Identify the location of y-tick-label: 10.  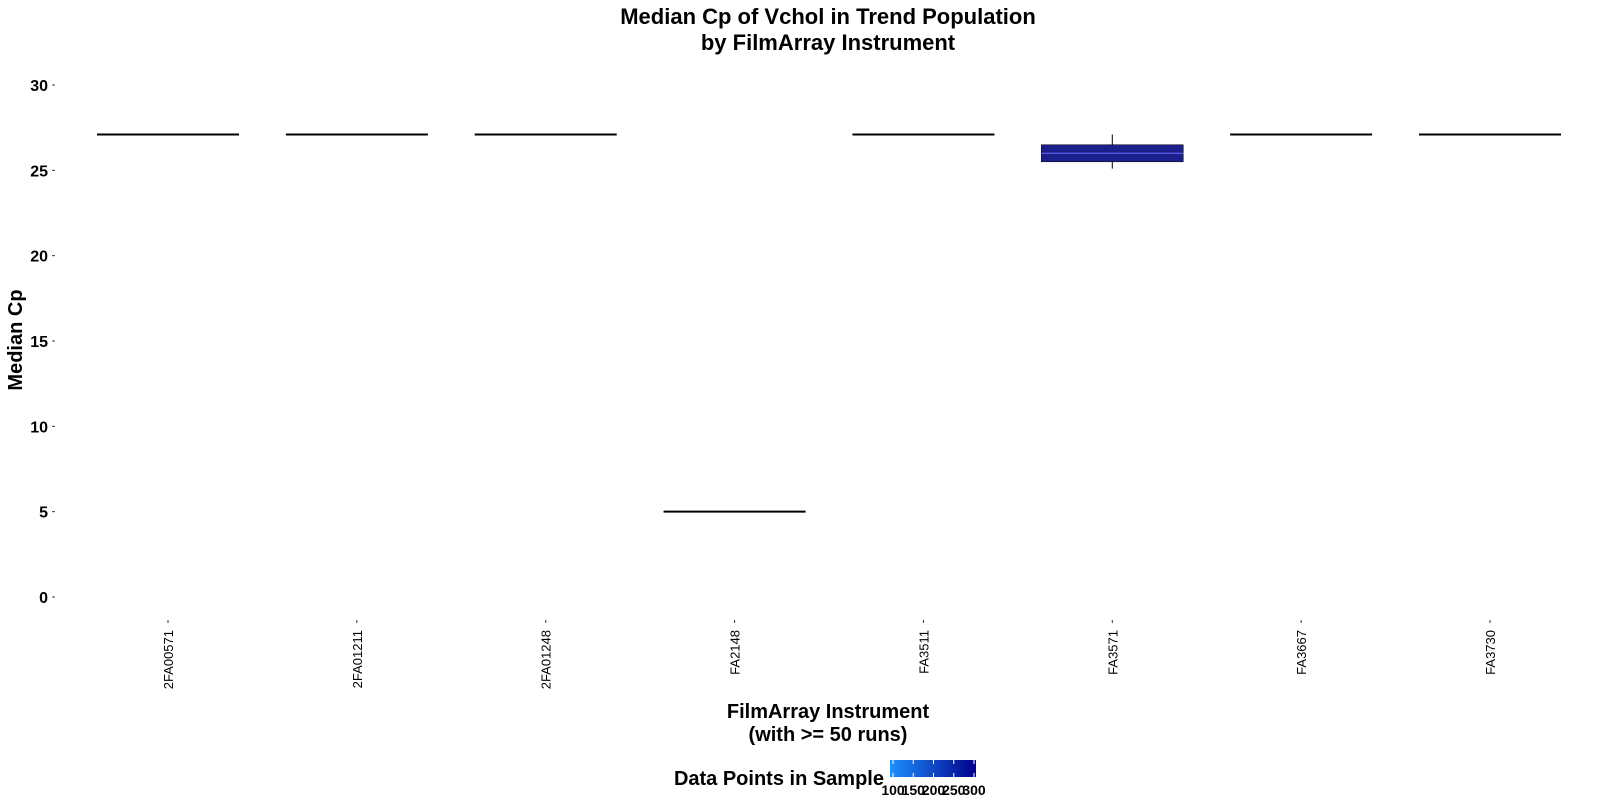
(39, 427).